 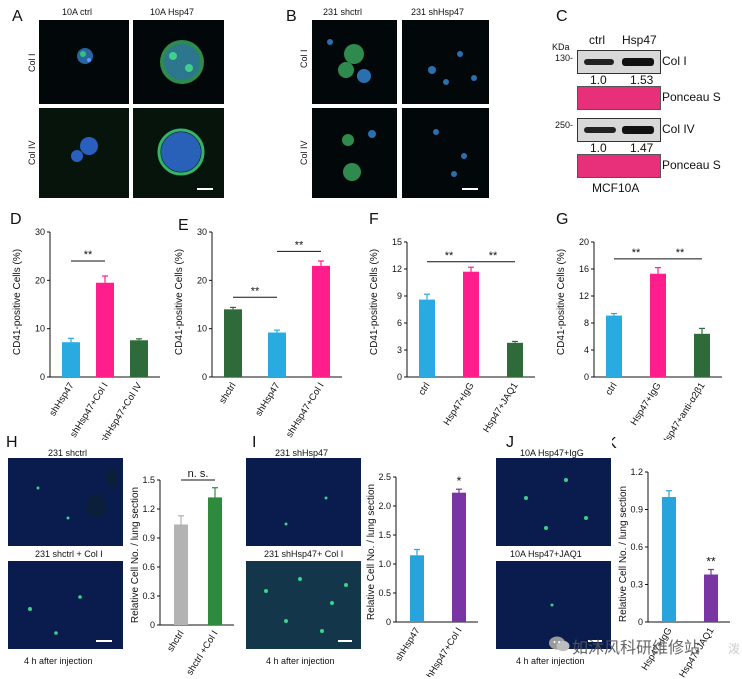 I want to click on marker-130: 130-, so click(x=564, y=58).